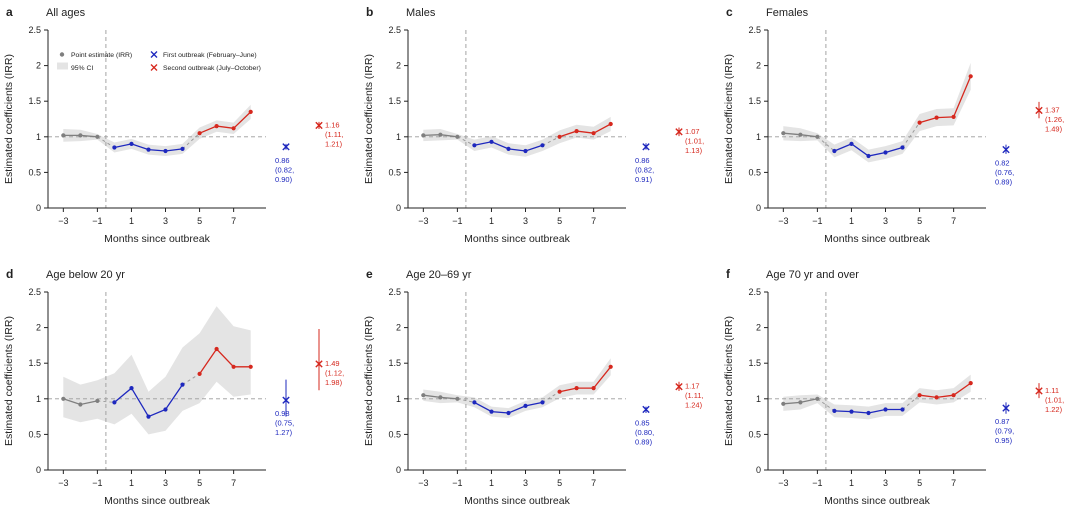  What do you see at coordinates (644, 179) in the screenshot?
I see `summary-first-text: 0.91)` at bounding box center [644, 179].